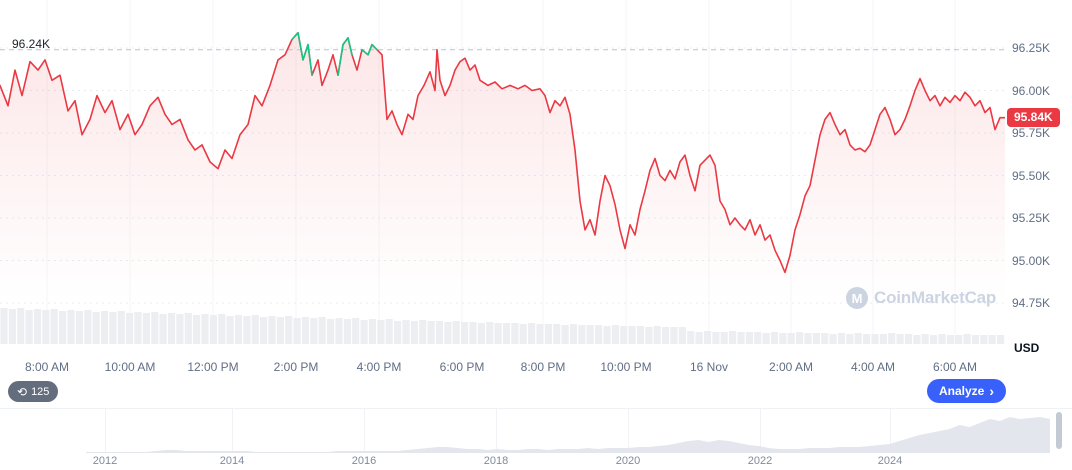 This screenshot has width=1072, height=470. What do you see at coordinates (105, 461) in the screenshot?
I see `minimap-year-label: 2012` at bounding box center [105, 461].